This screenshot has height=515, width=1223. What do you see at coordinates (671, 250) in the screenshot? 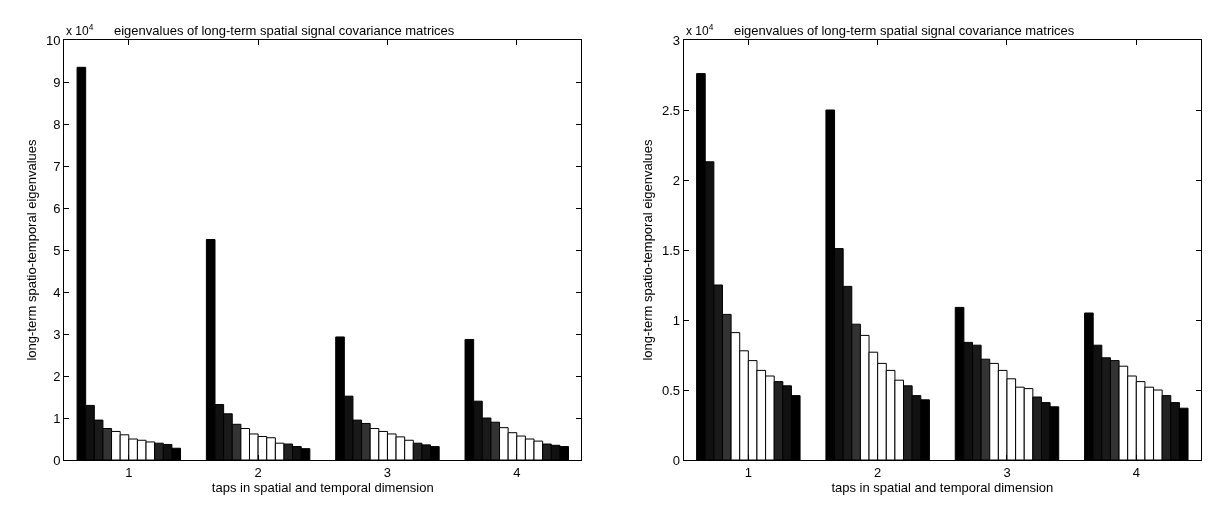
I see `y-tick-label: 1.5` at bounding box center [671, 250].